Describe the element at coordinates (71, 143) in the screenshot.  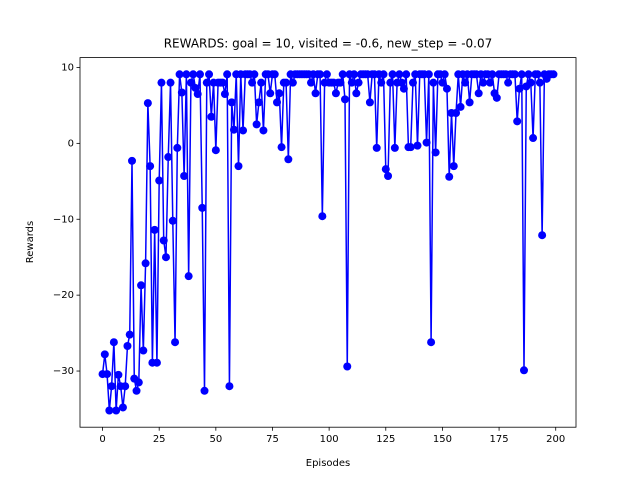
I see `y-tick-label: 0` at that location.